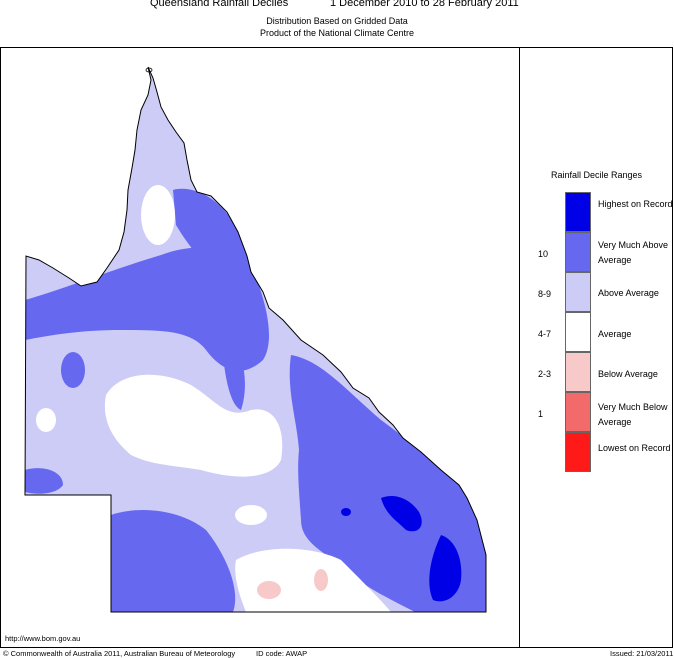 Image resolution: width=674 pixels, height=658 pixels. What do you see at coordinates (94, 522) in the screenshot?
I see `western-average-patch` at bounding box center [94, 522].